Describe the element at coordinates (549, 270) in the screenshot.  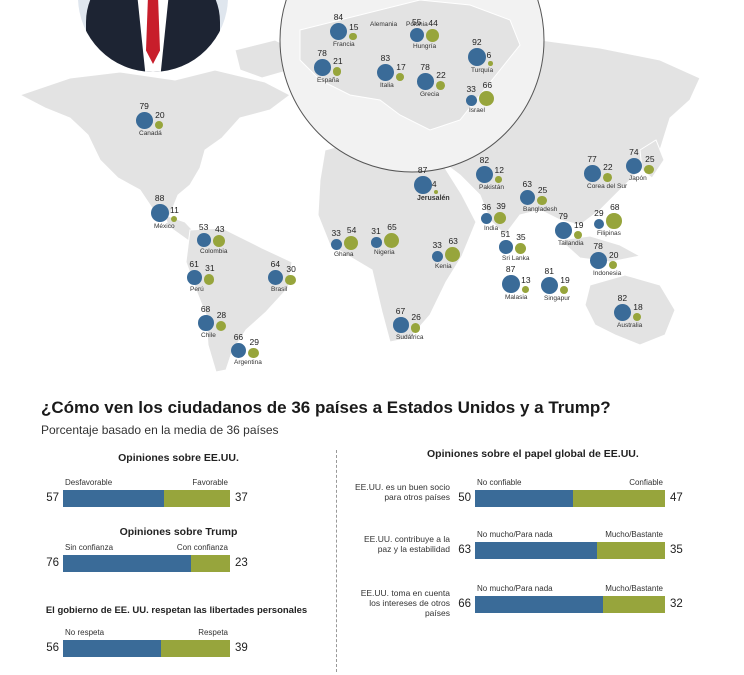
I see `unfavorable-value: 81` at that location.